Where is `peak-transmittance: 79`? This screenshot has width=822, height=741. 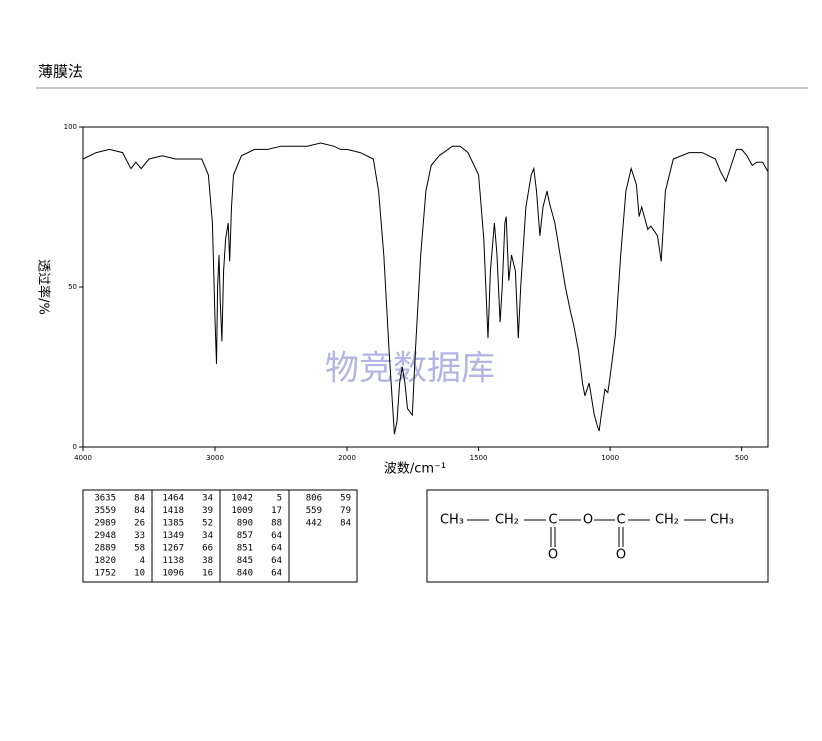
peak-transmittance: 79 is located at coordinates (345, 511).